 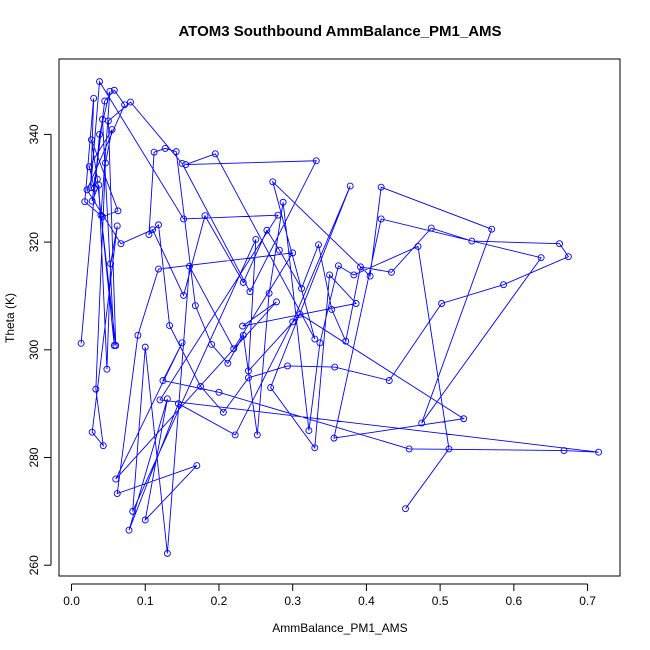 I want to click on y-tick-label: 260, so click(x=34, y=565).